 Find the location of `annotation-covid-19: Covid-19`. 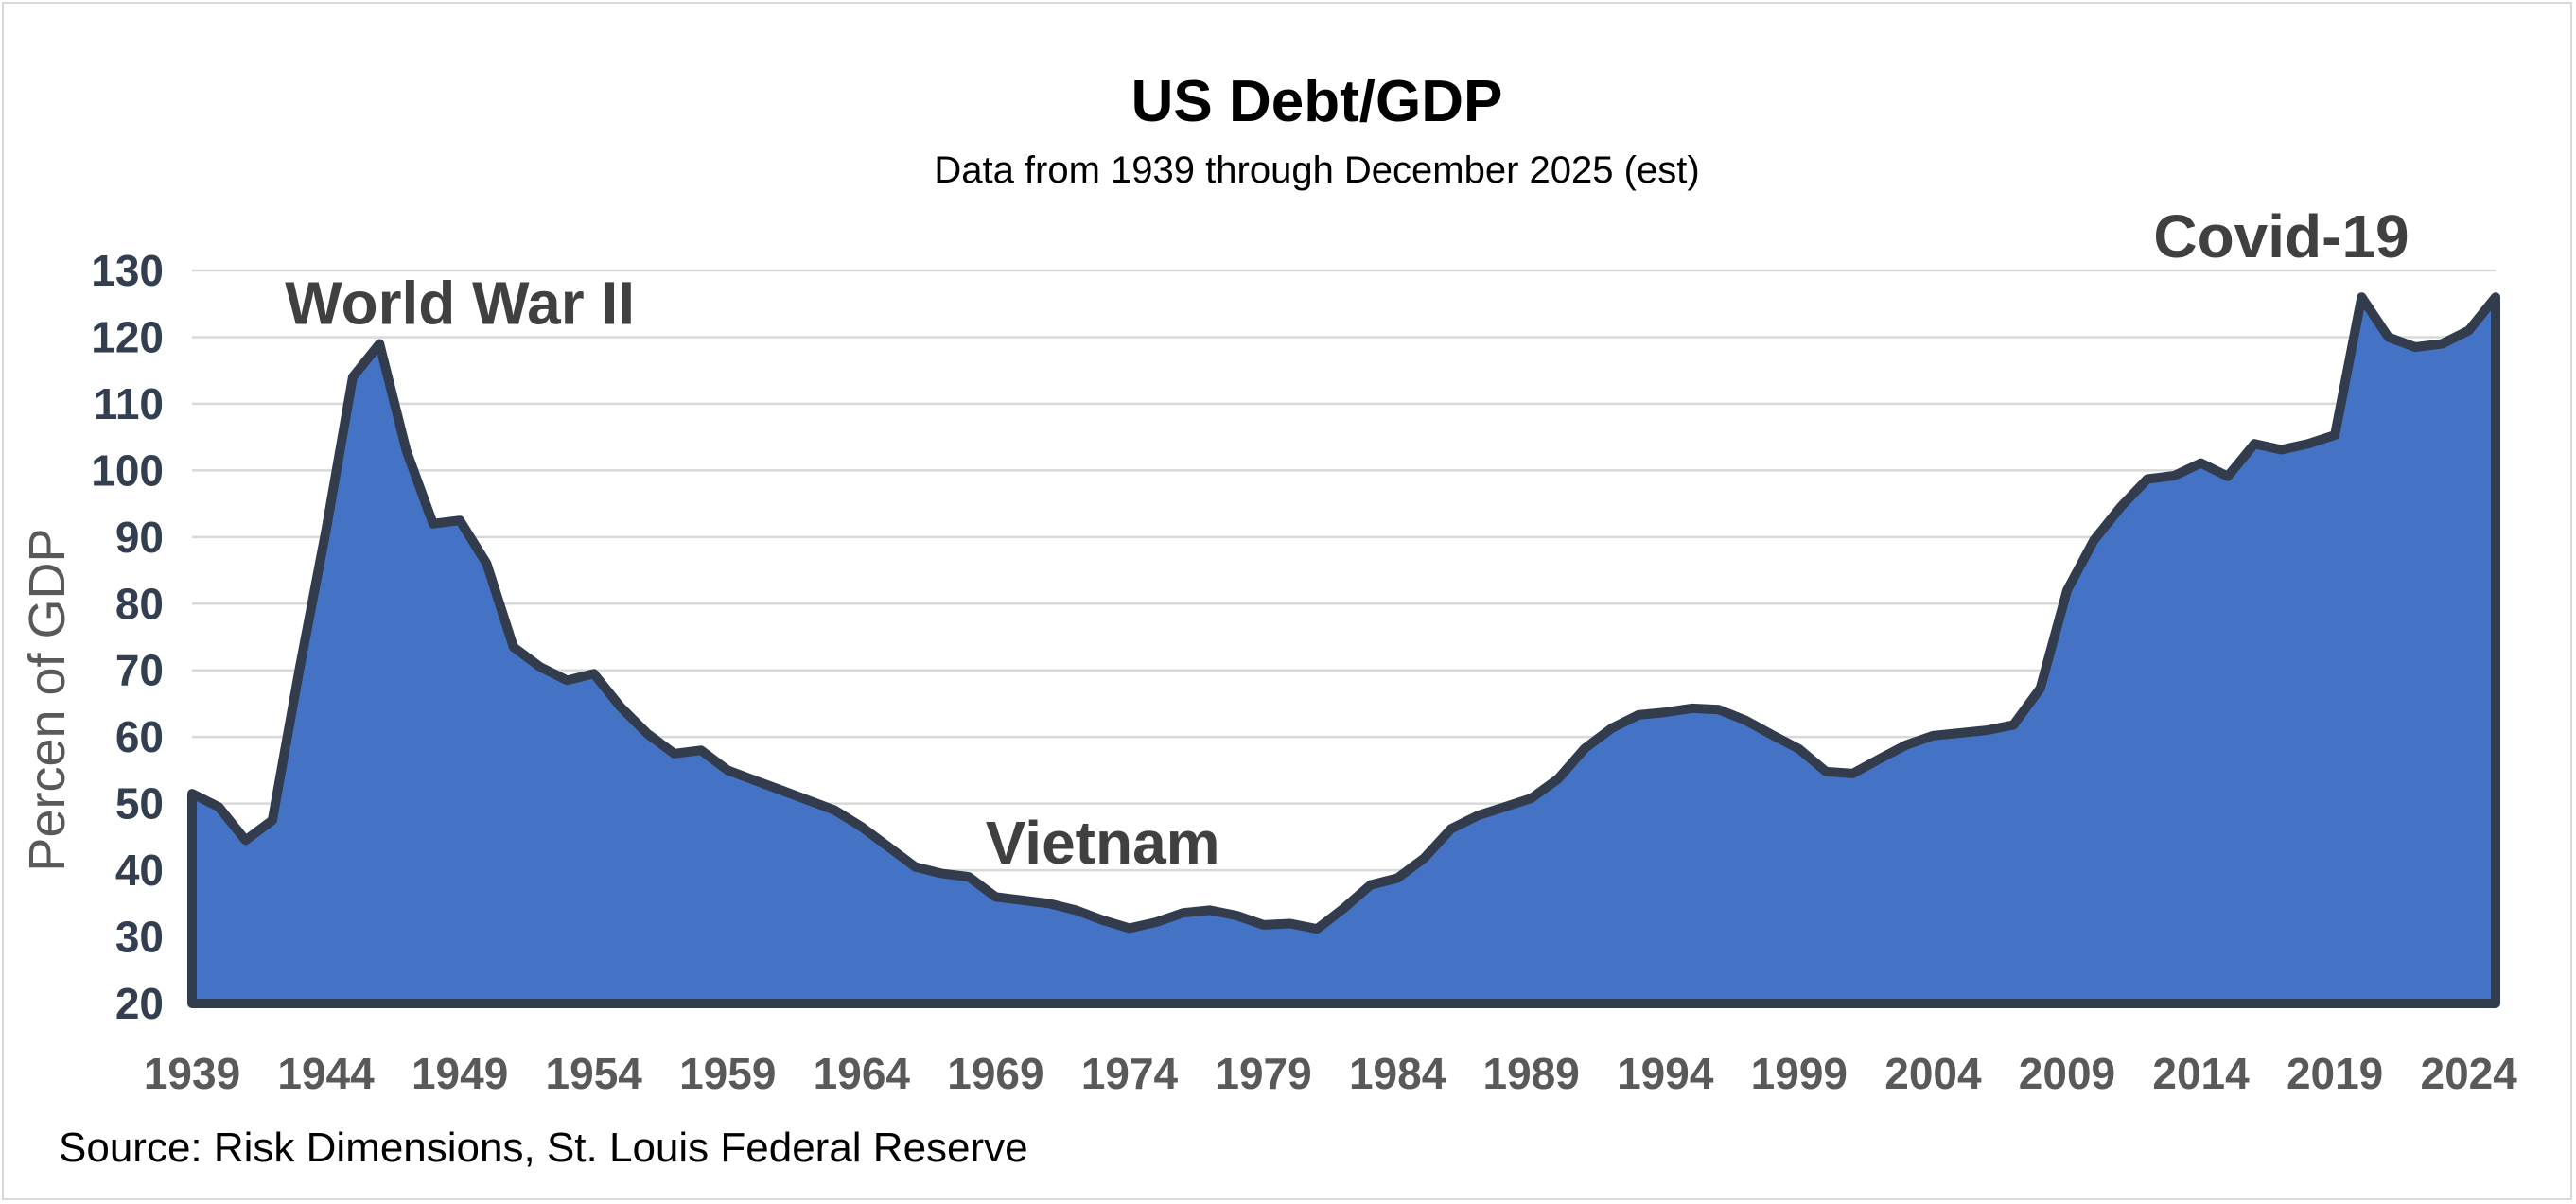

annotation-covid-19: Covid-19 is located at coordinates (2281, 236).